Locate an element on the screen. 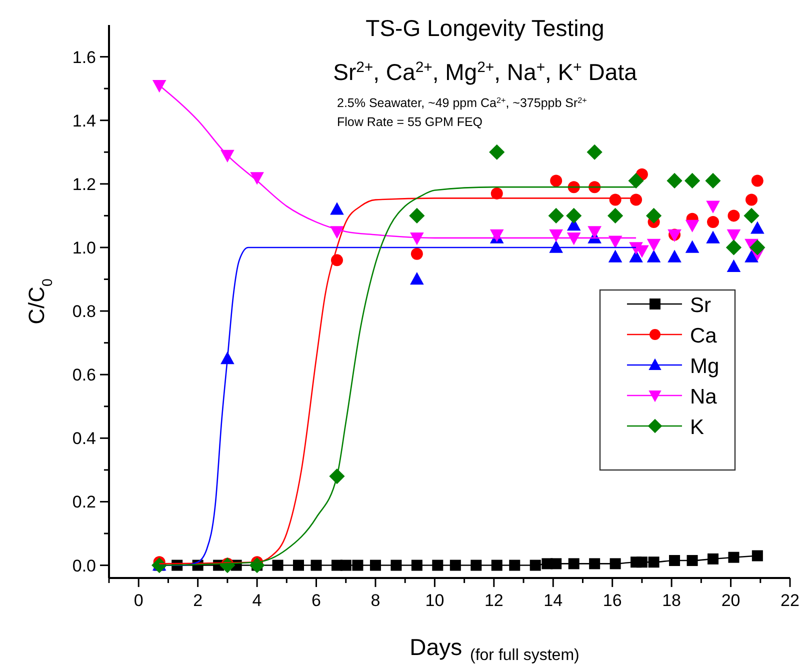 This screenshot has width=804, height=664. x-tick-label: 16 is located at coordinates (612, 600).